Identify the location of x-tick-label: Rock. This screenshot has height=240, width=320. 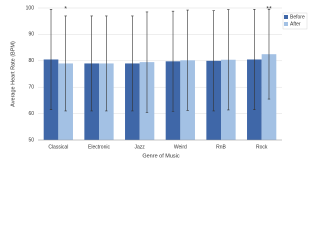
(262, 147).